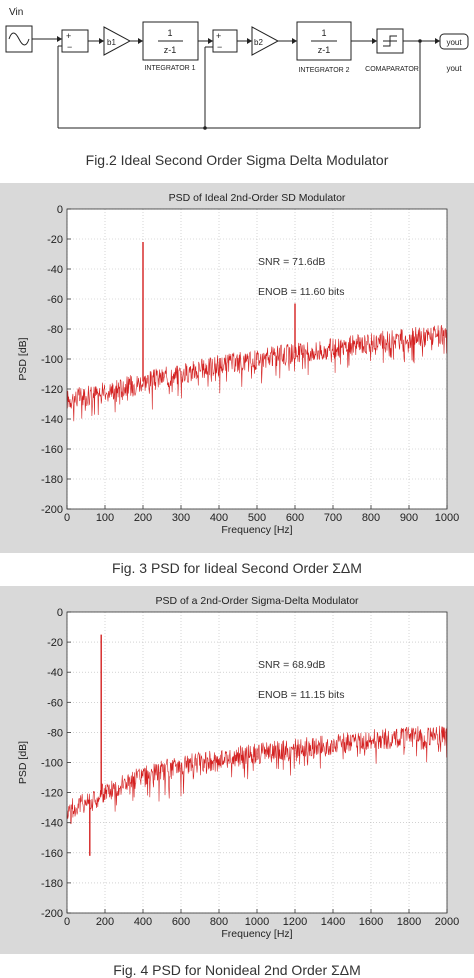  I want to click on x-tick-label: 1400, so click(333, 922).